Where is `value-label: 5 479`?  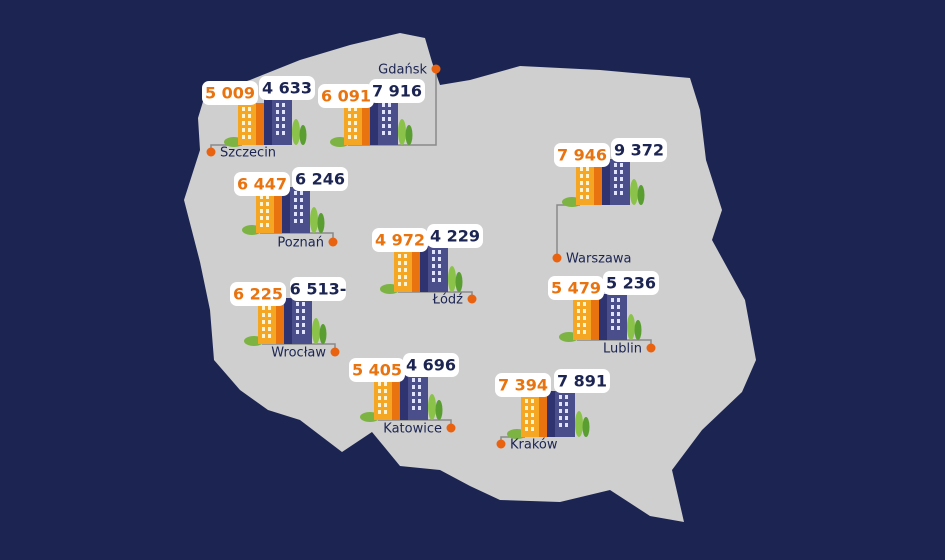
value-label: 5 479 is located at coordinates (576, 288).